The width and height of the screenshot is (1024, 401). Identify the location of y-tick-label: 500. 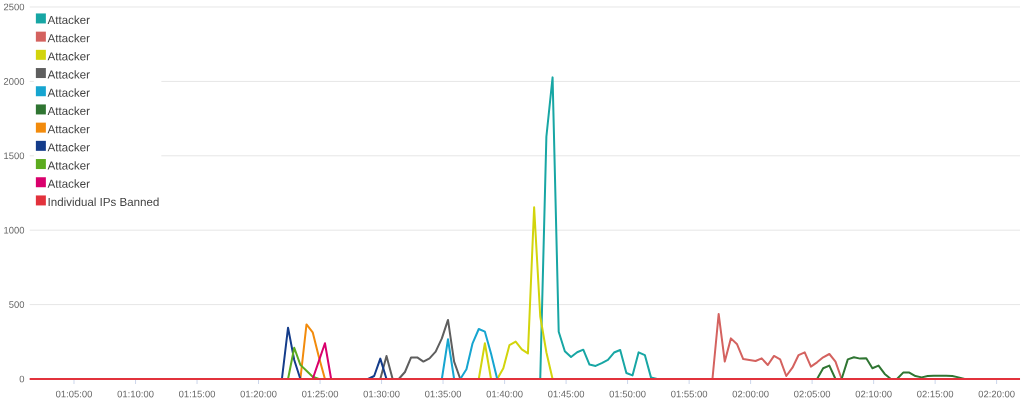
(17, 304).